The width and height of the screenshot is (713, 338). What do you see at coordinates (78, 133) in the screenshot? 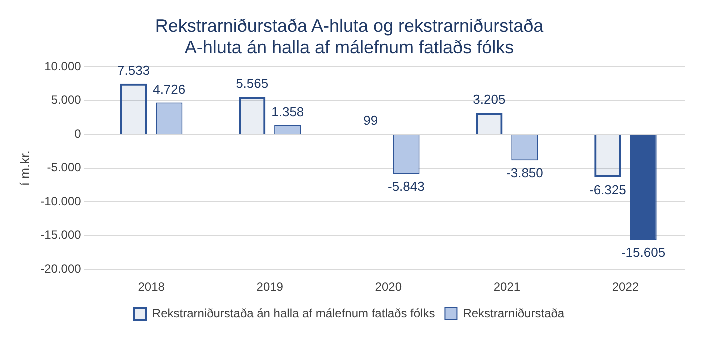
I see `y-tick-label: 0` at bounding box center [78, 133].